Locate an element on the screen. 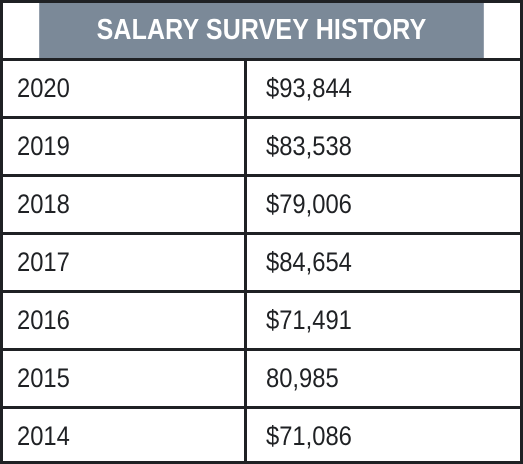 The image size is (523, 464). year-cell: 2015 is located at coordinates (125, 378).